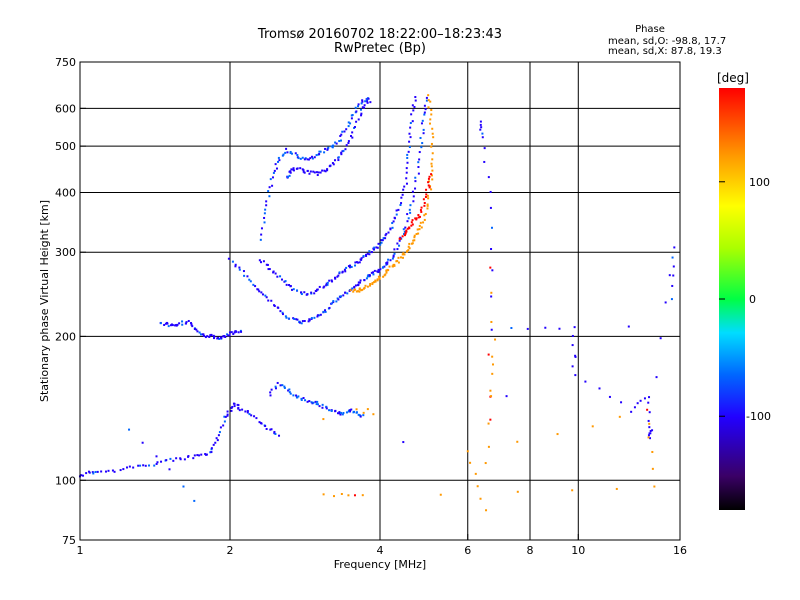 This screenshot has width=800, height=600. What do you see at coordinates (758, 416) in the screenshot?
I see `colorbar-tick-label: -100` at bounding box center [758, 416].